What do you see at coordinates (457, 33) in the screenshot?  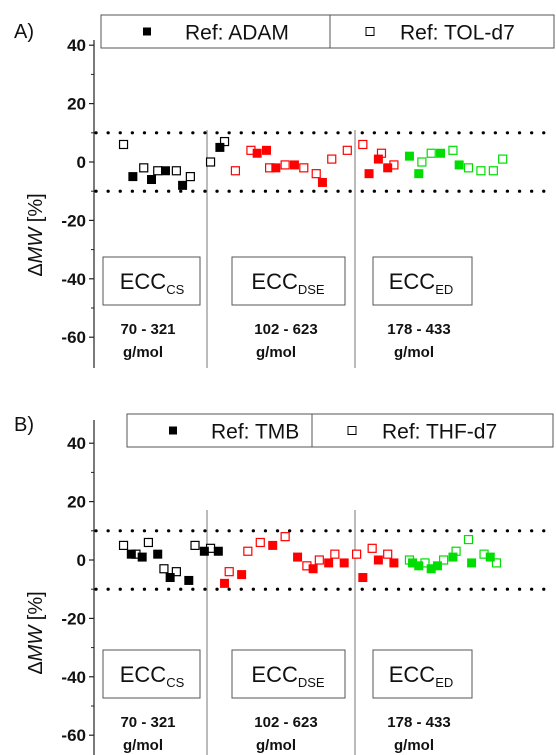 I see `legend-entry: Ref: TOL-d7` at bounding box center [457, 33].